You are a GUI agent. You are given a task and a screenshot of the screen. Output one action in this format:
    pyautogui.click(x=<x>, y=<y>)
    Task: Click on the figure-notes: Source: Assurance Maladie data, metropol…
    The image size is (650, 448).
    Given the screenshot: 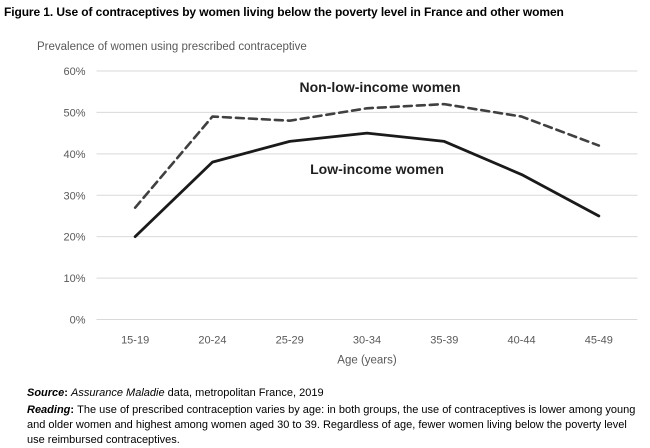 What is the action you would take?
    pyautogui.click(x=334, y=417)
    